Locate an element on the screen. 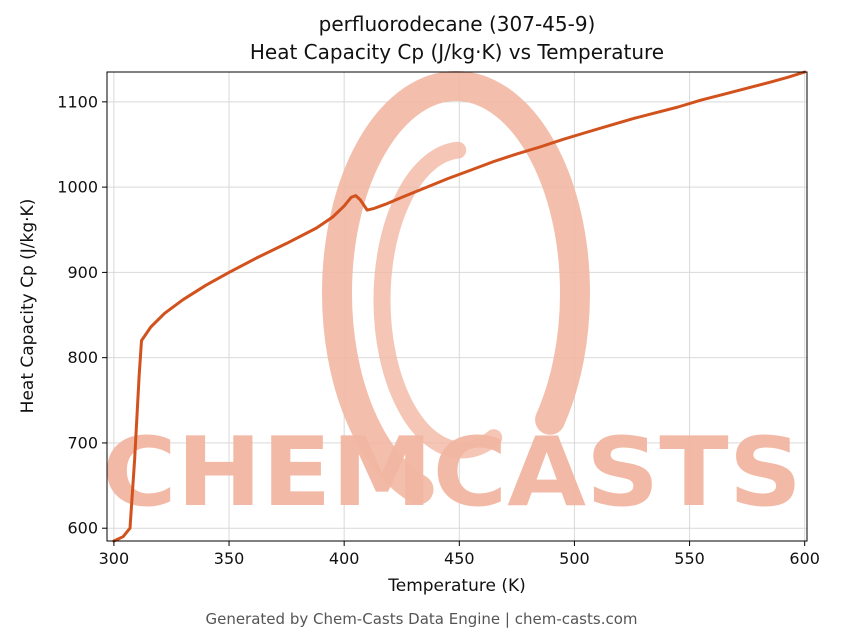 This screenshot has height=644, width=843. watermark-ring-inner-icon is located at coordinates (462, 300).